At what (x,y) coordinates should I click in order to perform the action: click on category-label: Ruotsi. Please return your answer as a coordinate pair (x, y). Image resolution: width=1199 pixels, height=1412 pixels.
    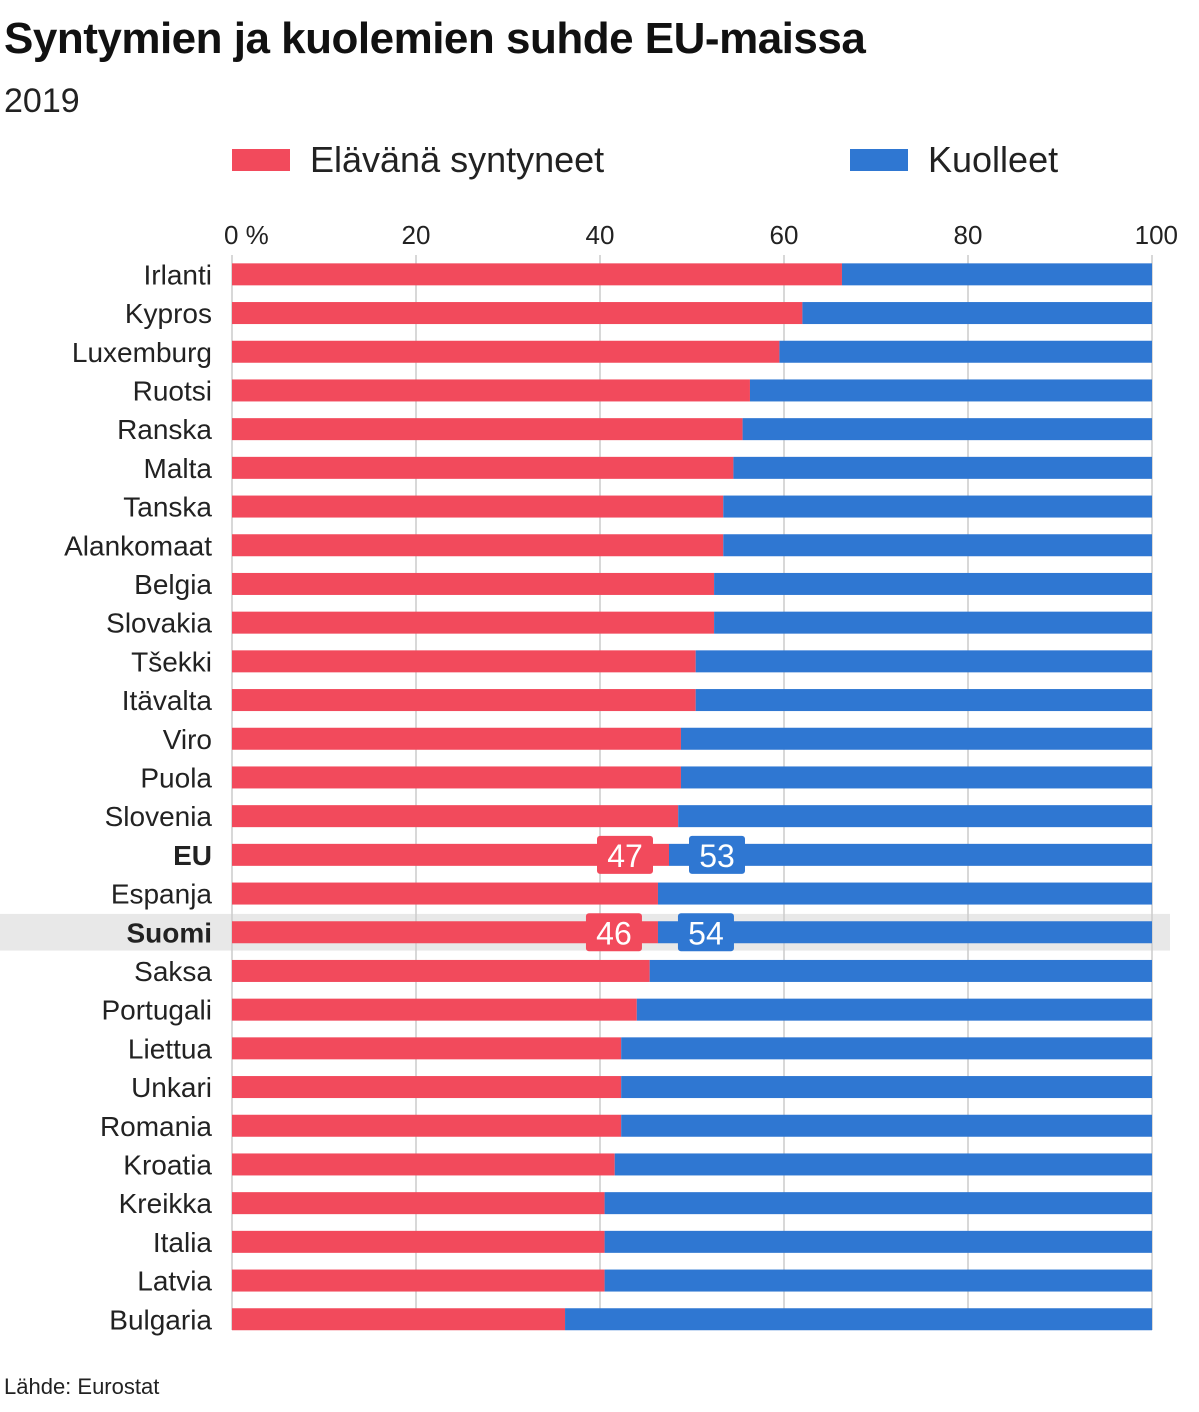
    Looking at the image, I should click on (172, 390).